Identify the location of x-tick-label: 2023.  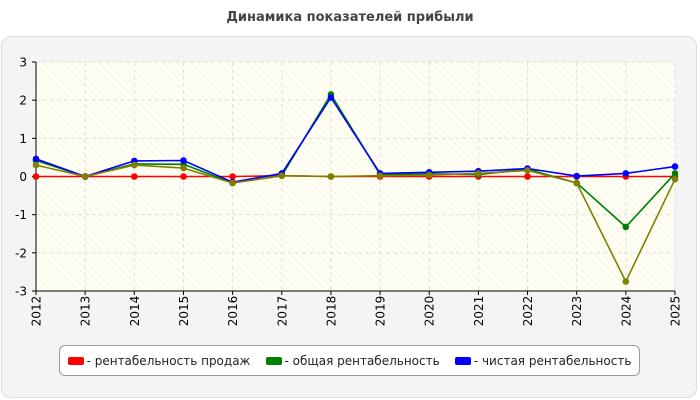
(577, 311).